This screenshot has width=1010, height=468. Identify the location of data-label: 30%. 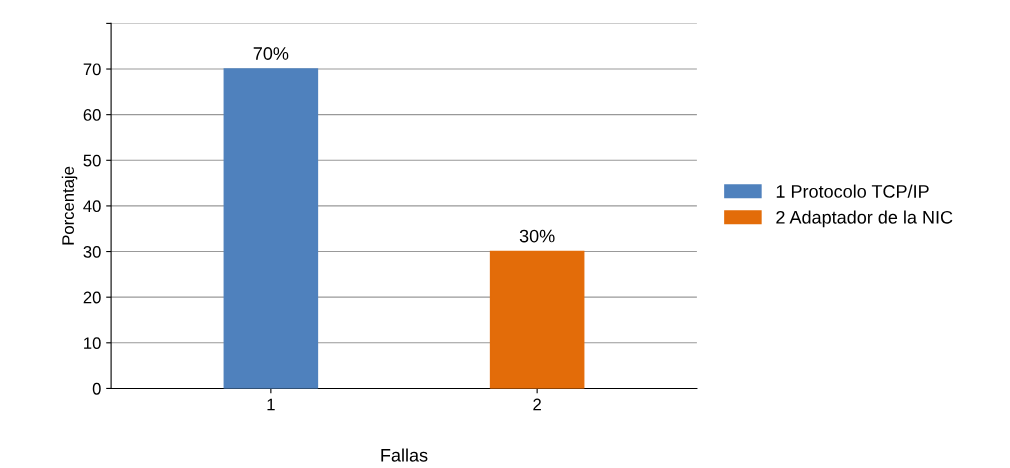
(537, 236).